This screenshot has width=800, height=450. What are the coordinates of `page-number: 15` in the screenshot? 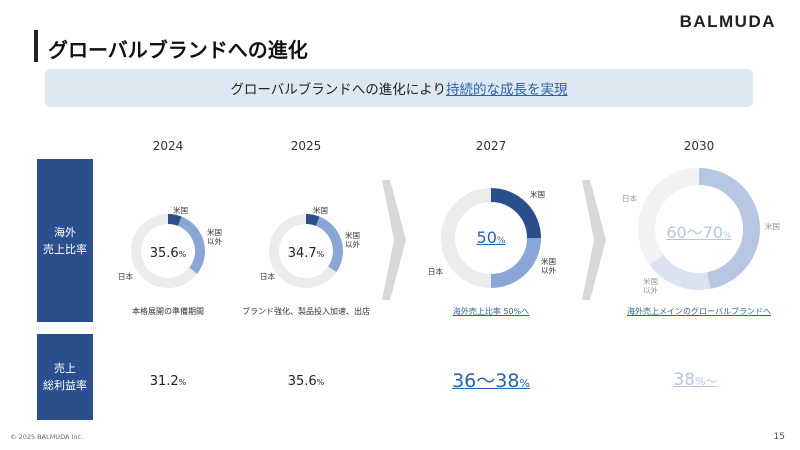 It's located at (779, 437).